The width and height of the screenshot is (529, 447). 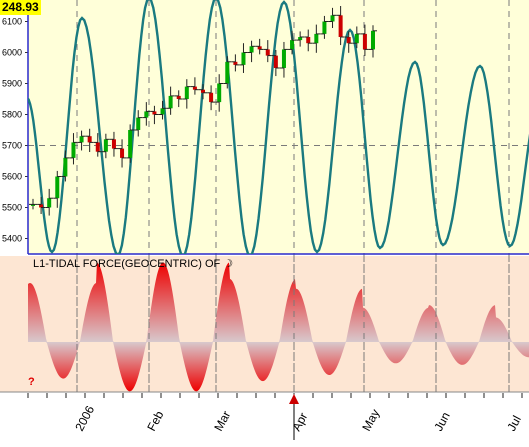 What do you see at coordinates (12, 84) in the screenshot?
I see `y-axis-tick-label: 5900` at bounding box center [12, 84].